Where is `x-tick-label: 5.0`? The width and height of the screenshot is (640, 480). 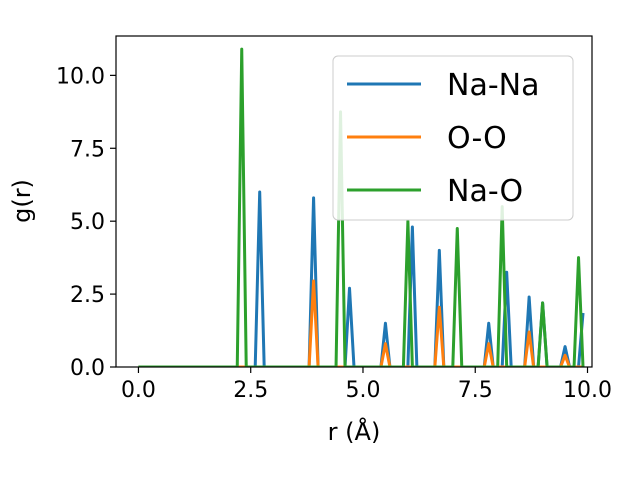
x-tick-label: 5.0 is located at coordinates (362, 390).